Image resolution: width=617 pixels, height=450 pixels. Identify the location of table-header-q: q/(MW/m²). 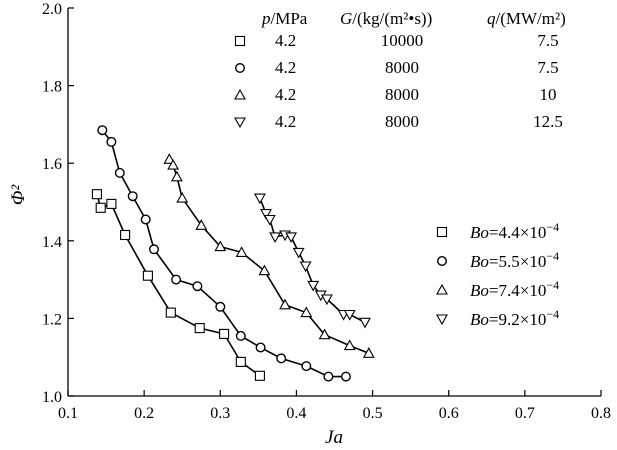
(526, 18).